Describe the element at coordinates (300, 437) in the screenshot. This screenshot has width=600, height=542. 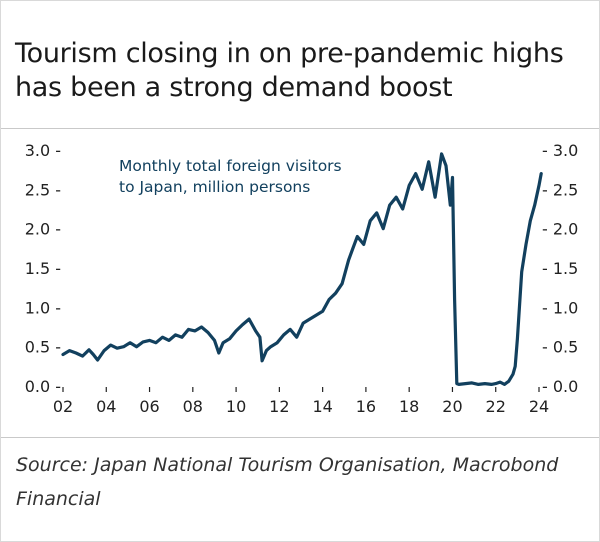
I see `bottom-divider` at that location.